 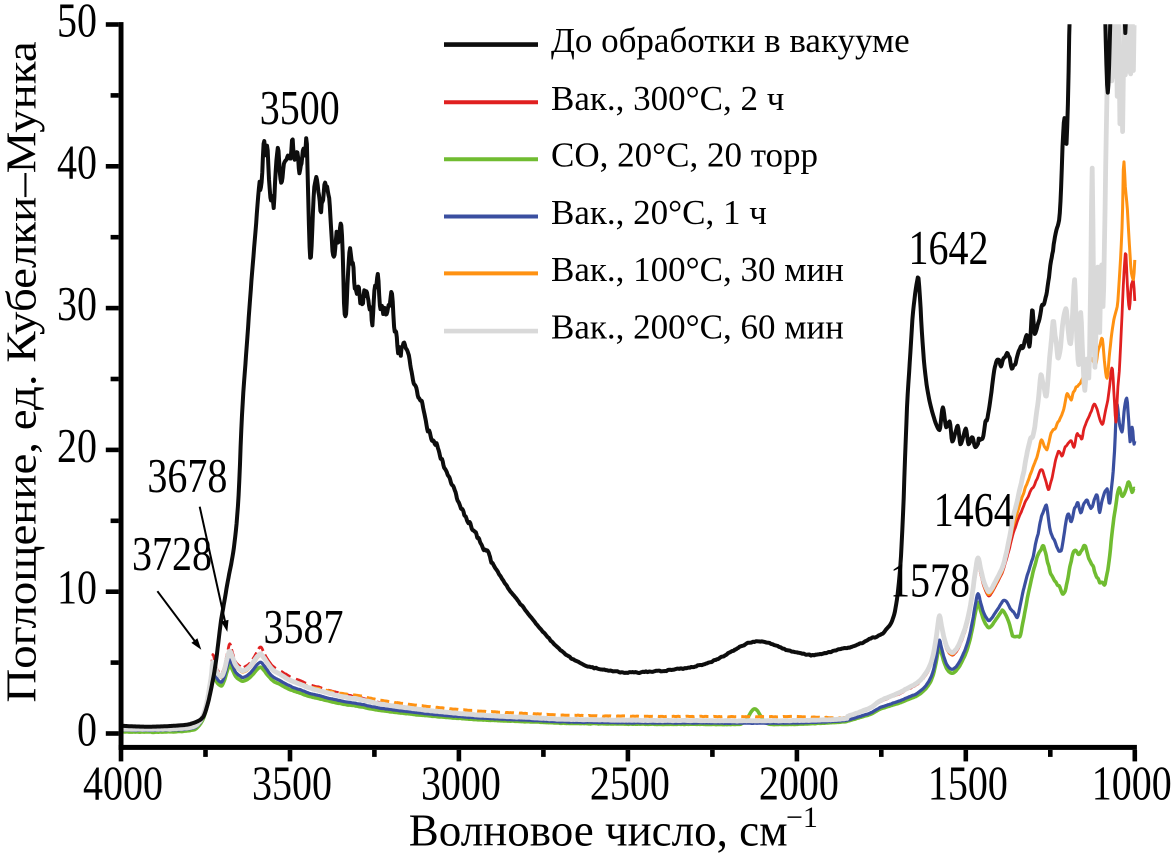 I want to click on svg-text: 1578, so click(x=930, y=580).